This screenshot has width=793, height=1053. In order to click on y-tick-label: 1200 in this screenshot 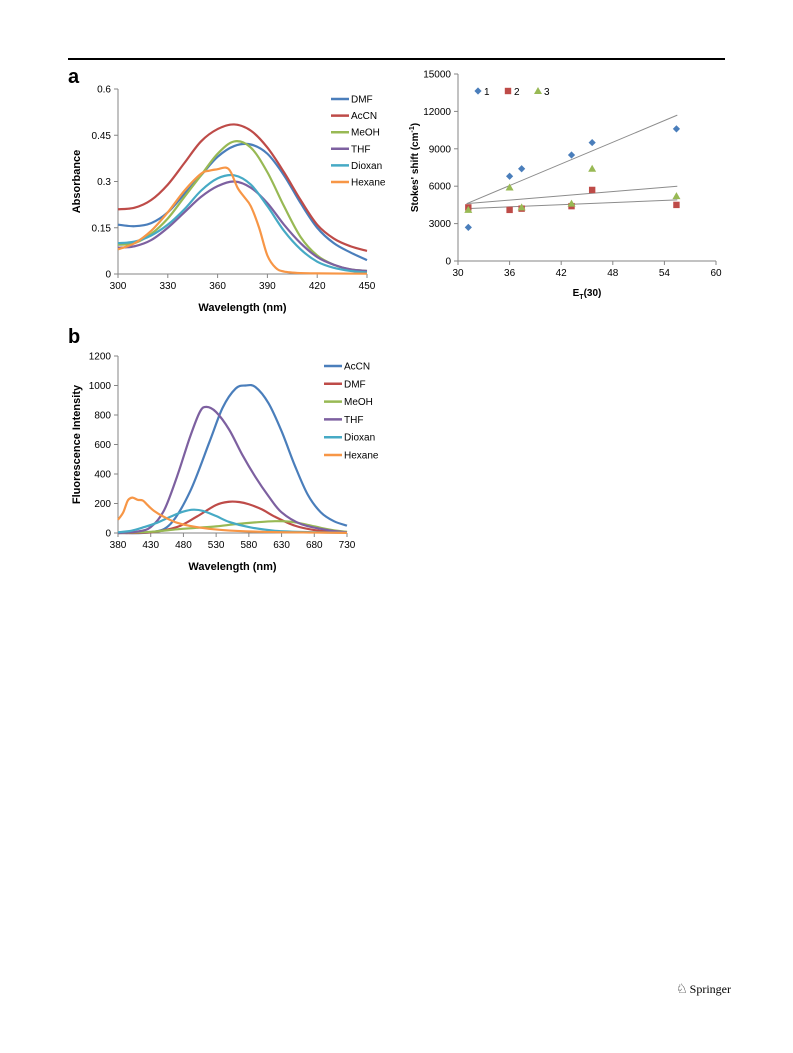, I will do `click(100, 357)`.